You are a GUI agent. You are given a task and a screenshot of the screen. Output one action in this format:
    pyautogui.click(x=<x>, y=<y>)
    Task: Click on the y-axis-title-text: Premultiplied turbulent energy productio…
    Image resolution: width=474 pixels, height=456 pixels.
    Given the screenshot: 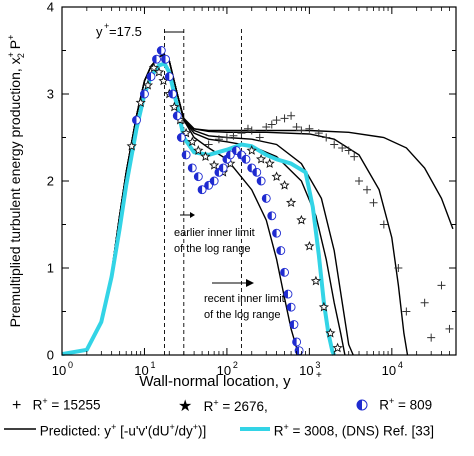 What is the action you would take?
    pyautogui.click(x=16, y=181)
    